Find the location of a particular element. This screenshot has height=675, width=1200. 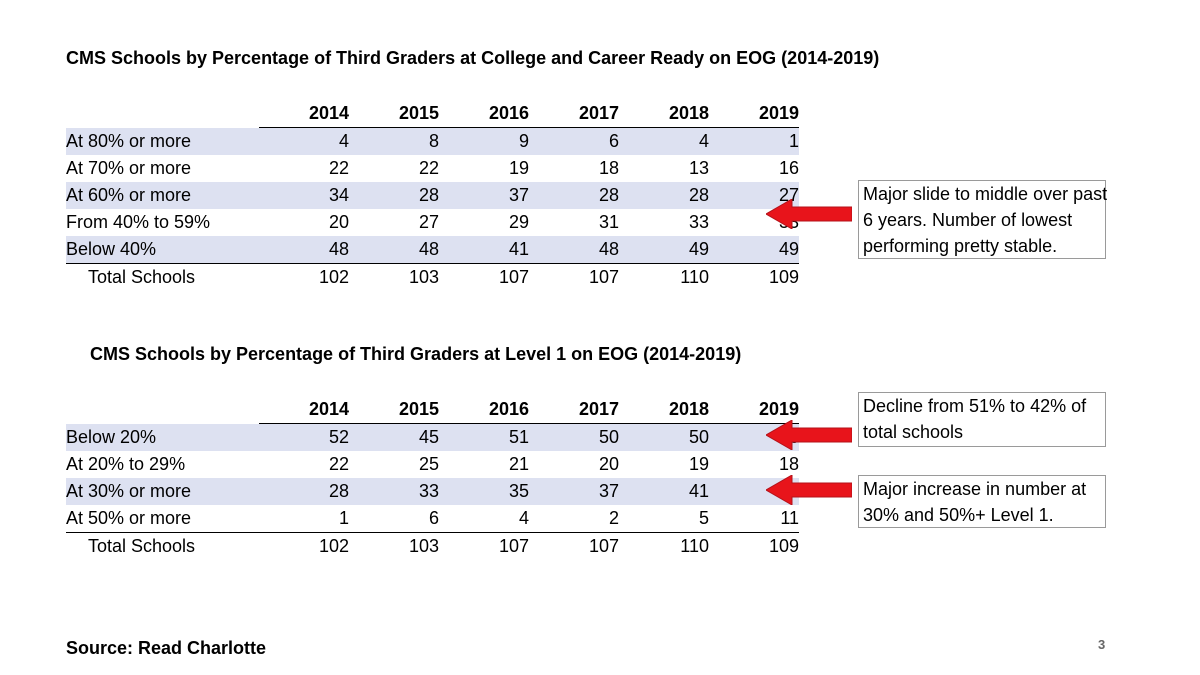

table-cell: 52 is located at coordinates (304, 437).